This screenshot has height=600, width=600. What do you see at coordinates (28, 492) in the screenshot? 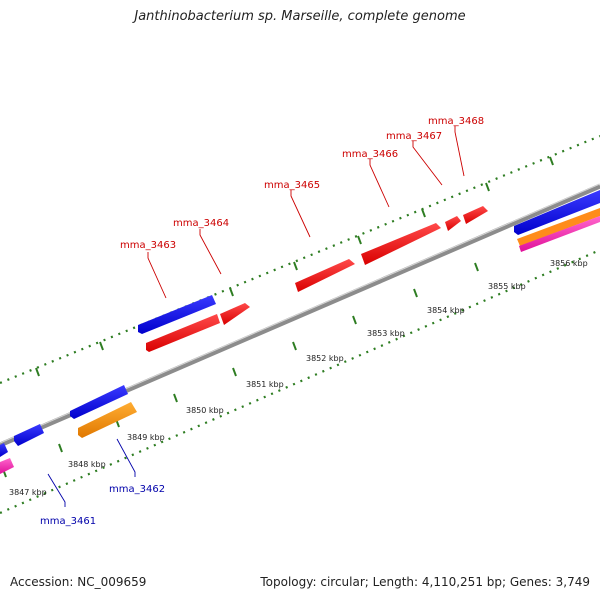
I see `kbp-label: 3847 kbp` at bounding box center [28, 492].